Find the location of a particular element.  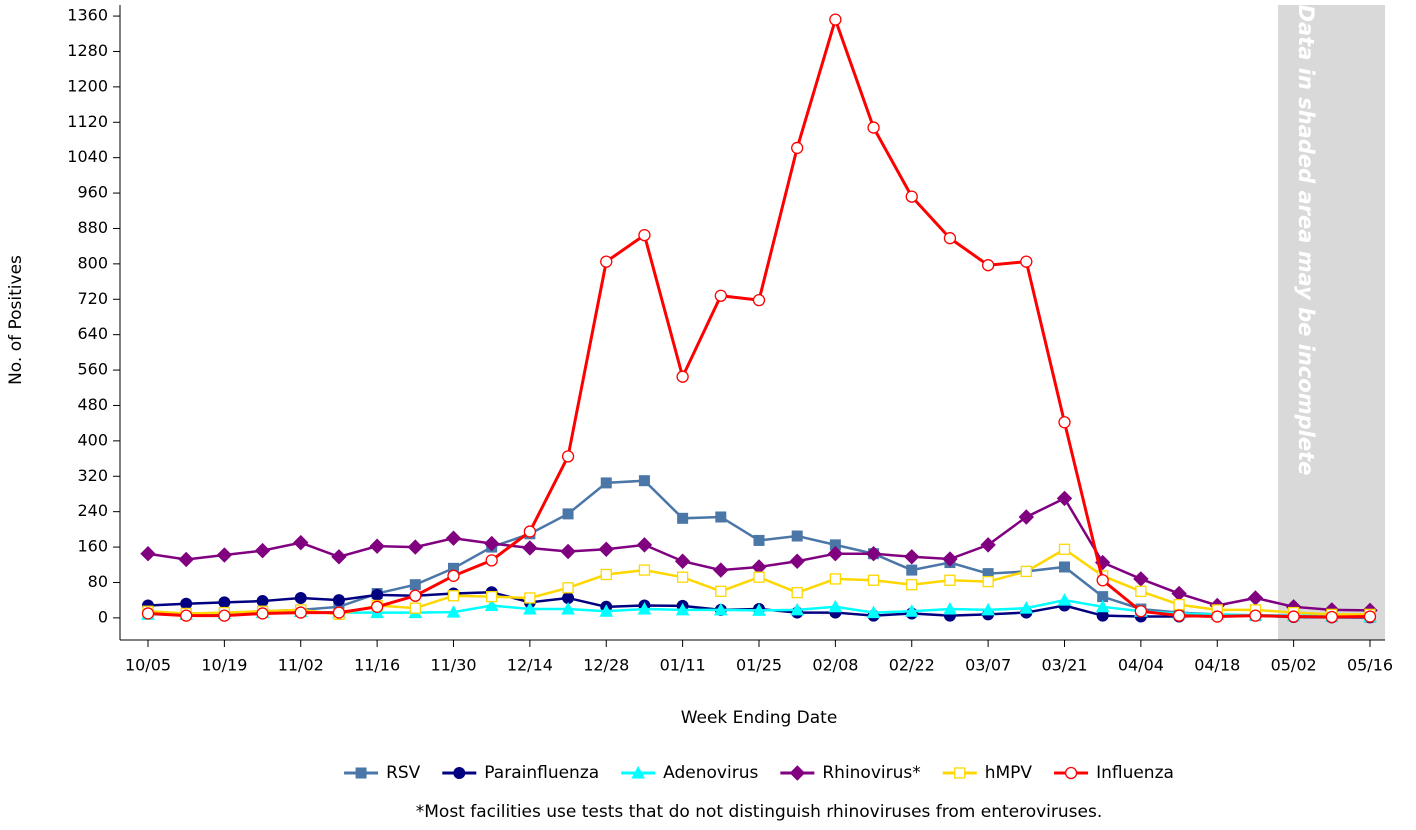

legend-label: Rhinovirus* is located at coordinates (871, 773).